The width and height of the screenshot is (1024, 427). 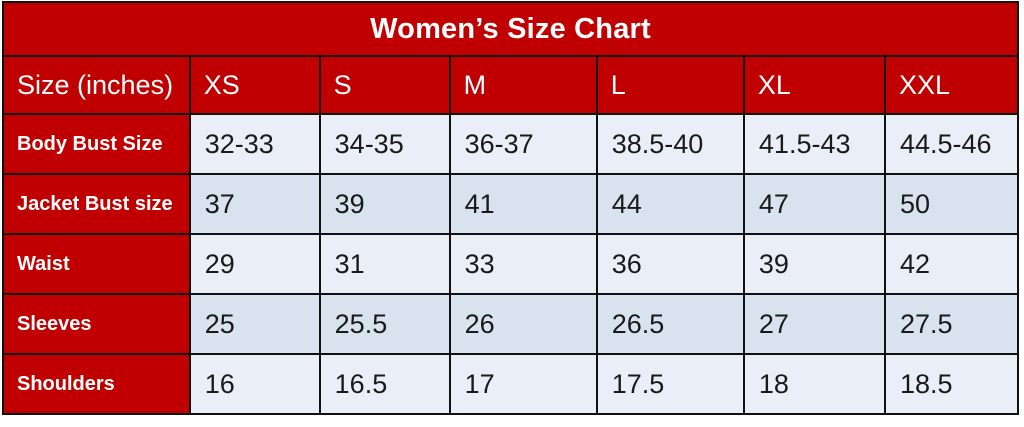 I want to click on size-cell: 17, so click(x=523, y=384).